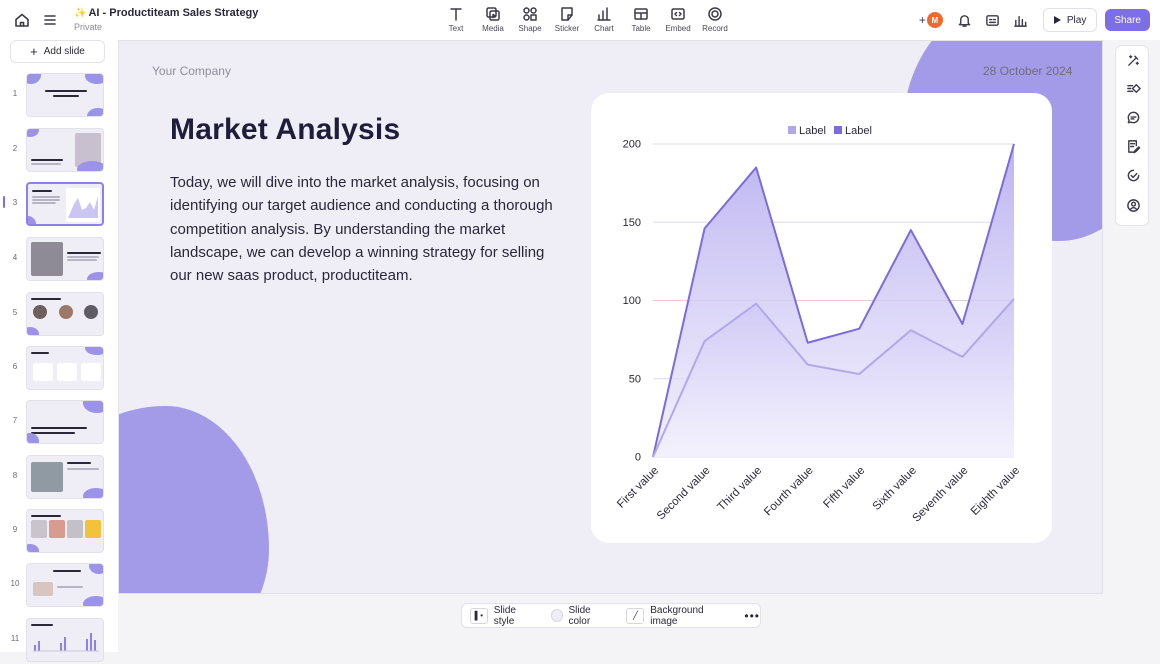 The height and width of the screenshot is (664, 1160). Describe the element at coordinates (812, 131) in the screenshot. I see `legend-label: Label` at that location.